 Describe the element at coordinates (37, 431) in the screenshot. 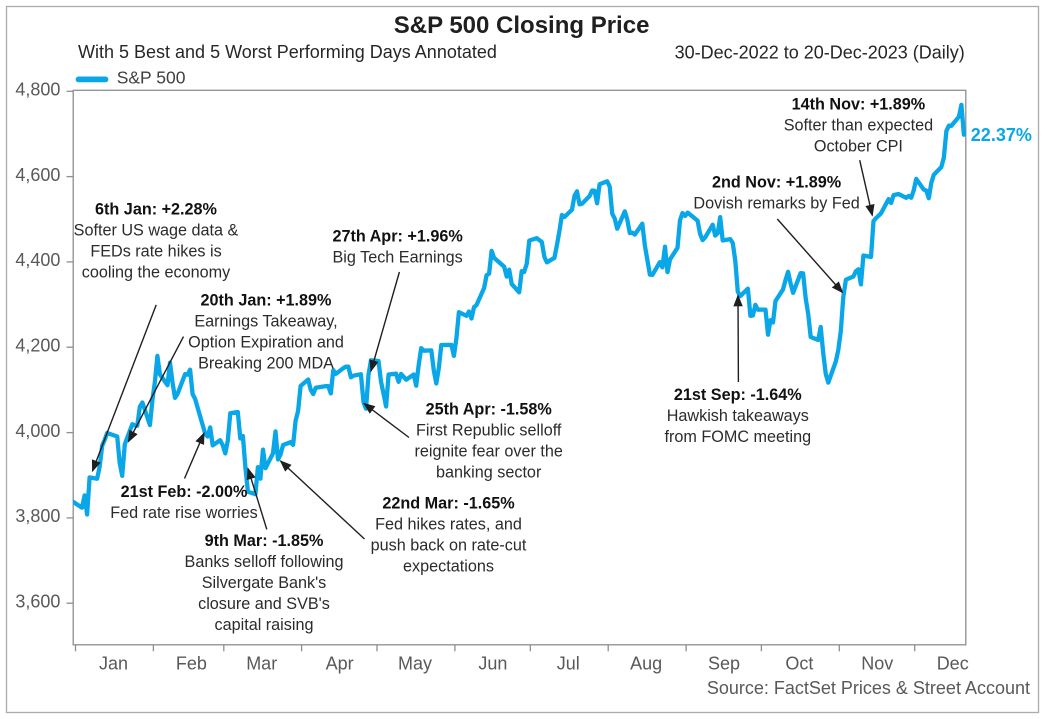

I see `svg-text: 4,000` at that location.